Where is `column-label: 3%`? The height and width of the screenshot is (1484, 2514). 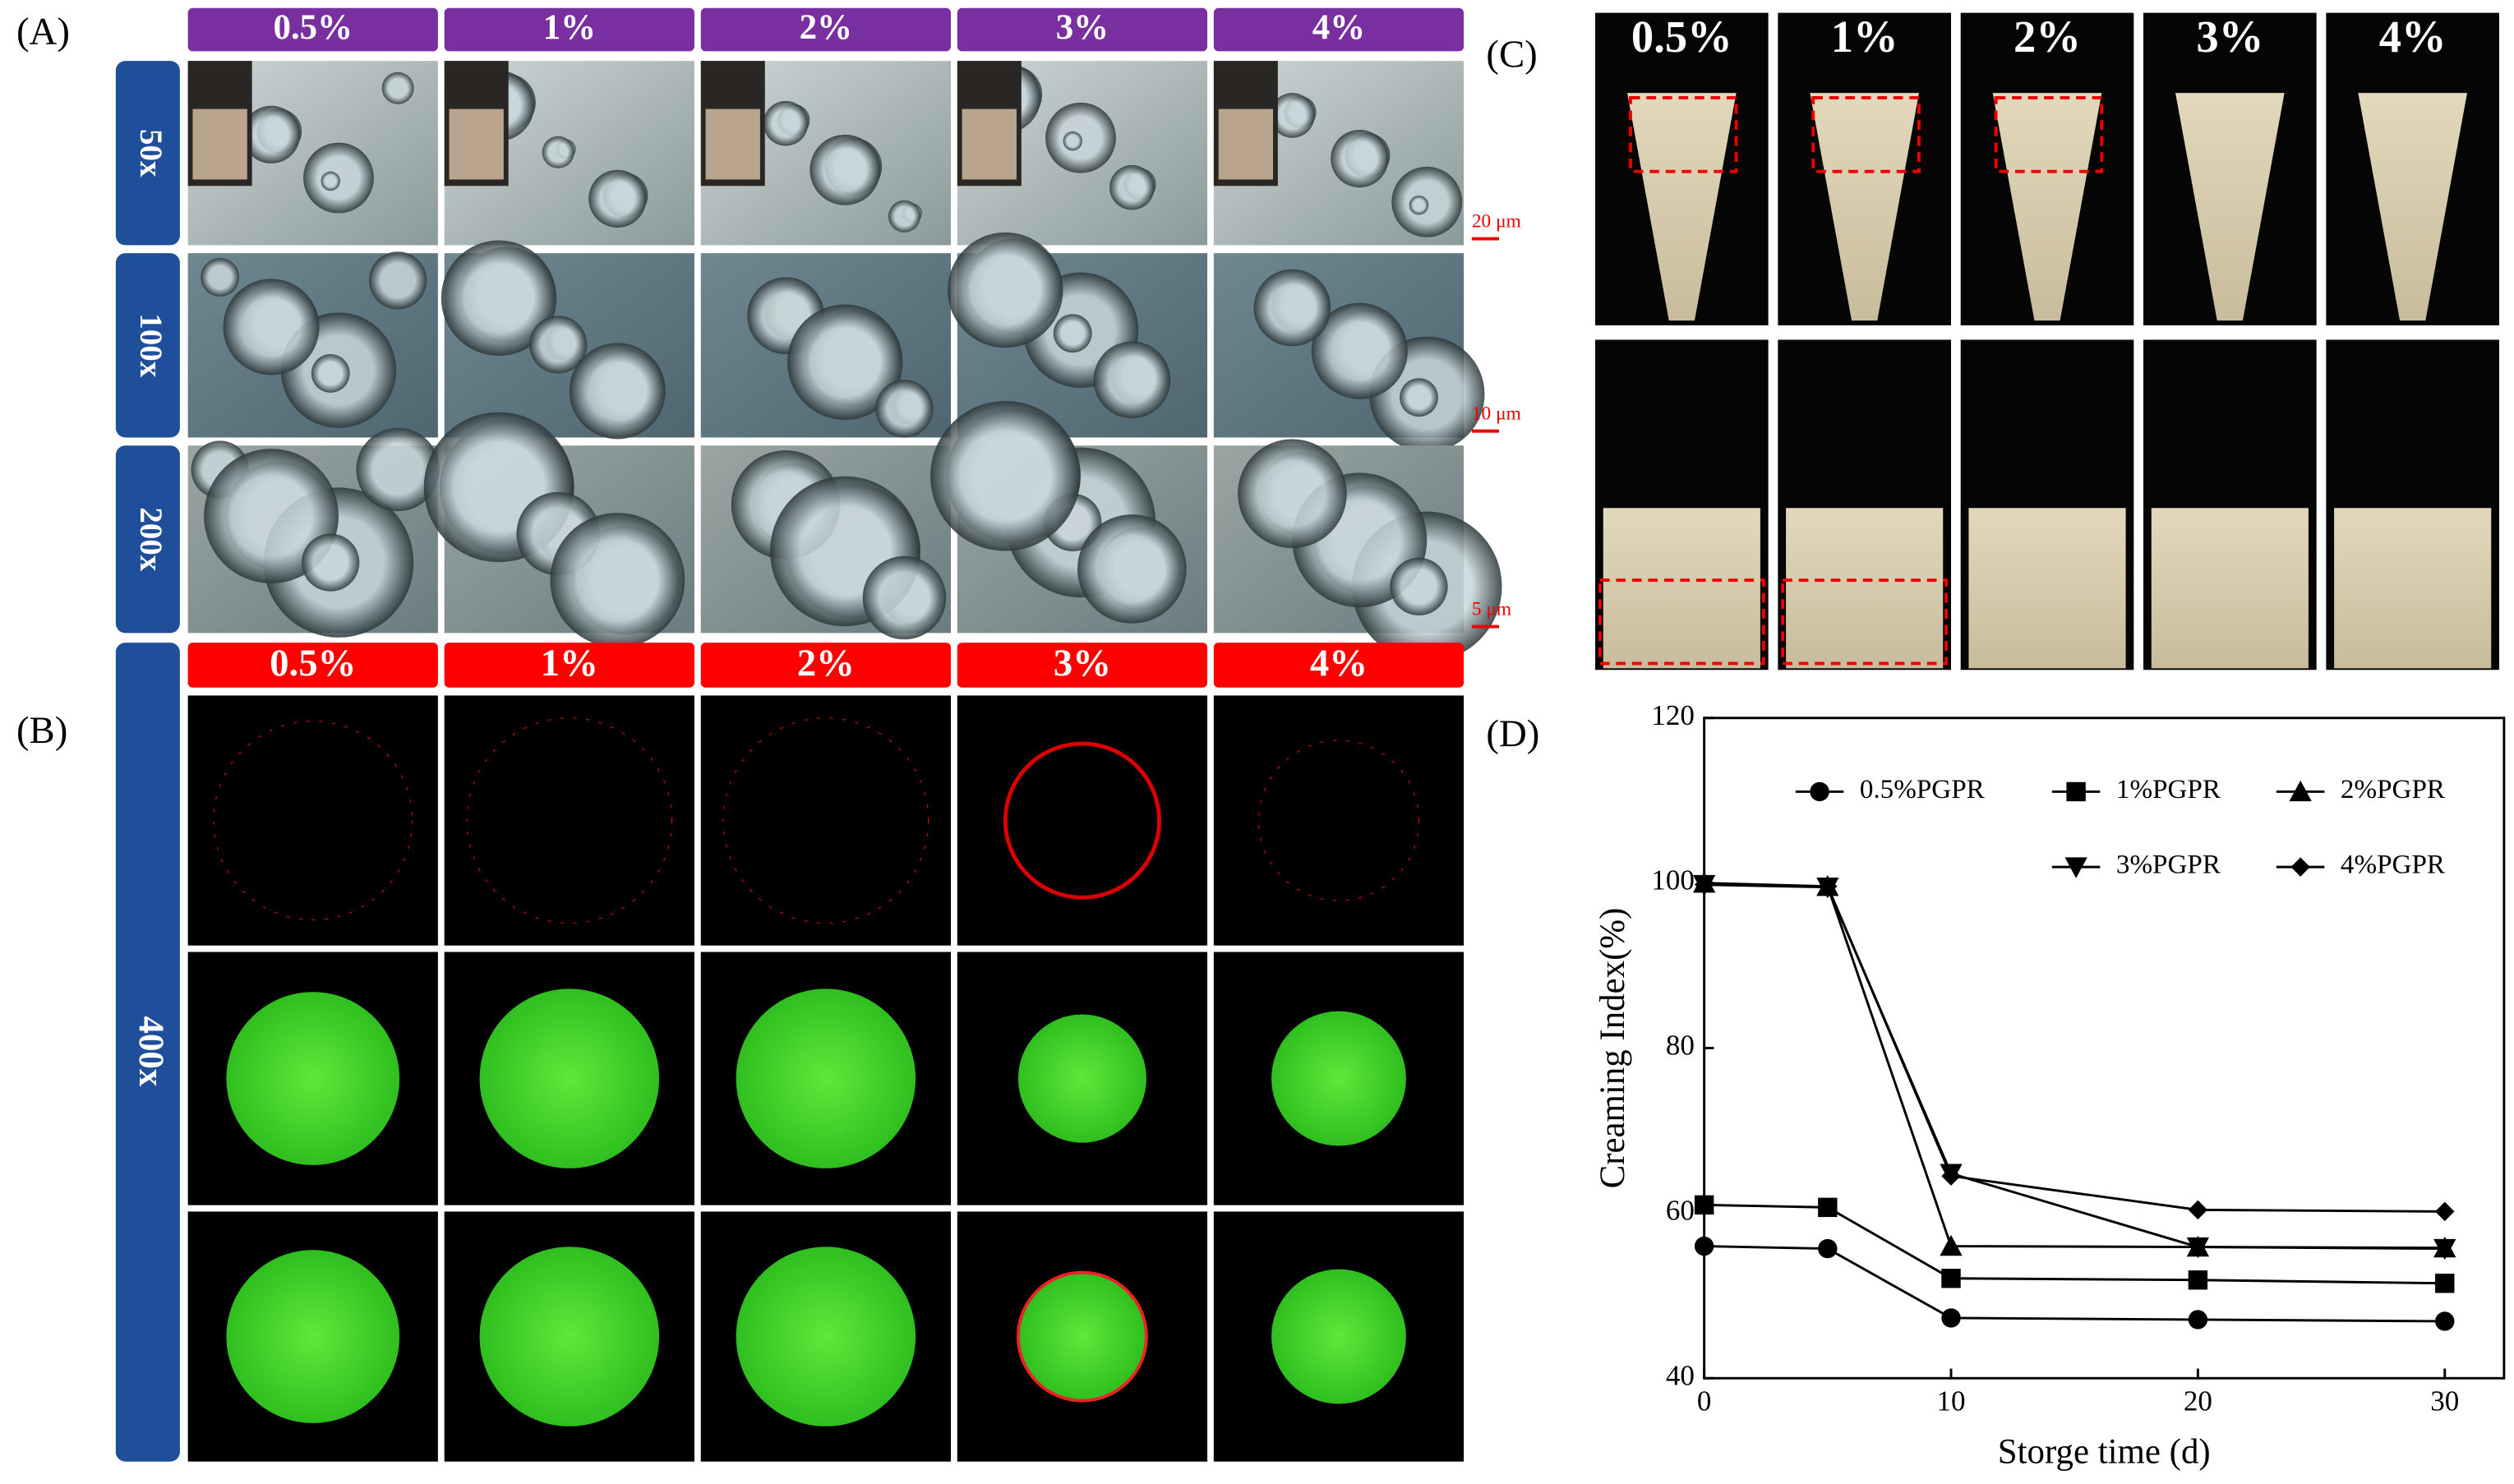
column-label: 3% is located at coordinates (1082, 663).